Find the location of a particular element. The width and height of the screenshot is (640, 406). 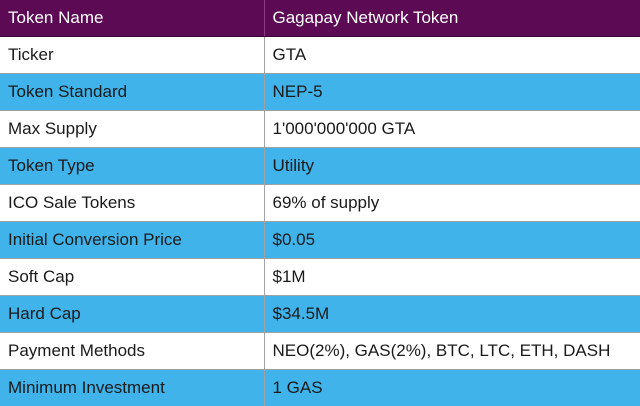

table-row: Soft Cap $1M is located at coordinates (320, 277).